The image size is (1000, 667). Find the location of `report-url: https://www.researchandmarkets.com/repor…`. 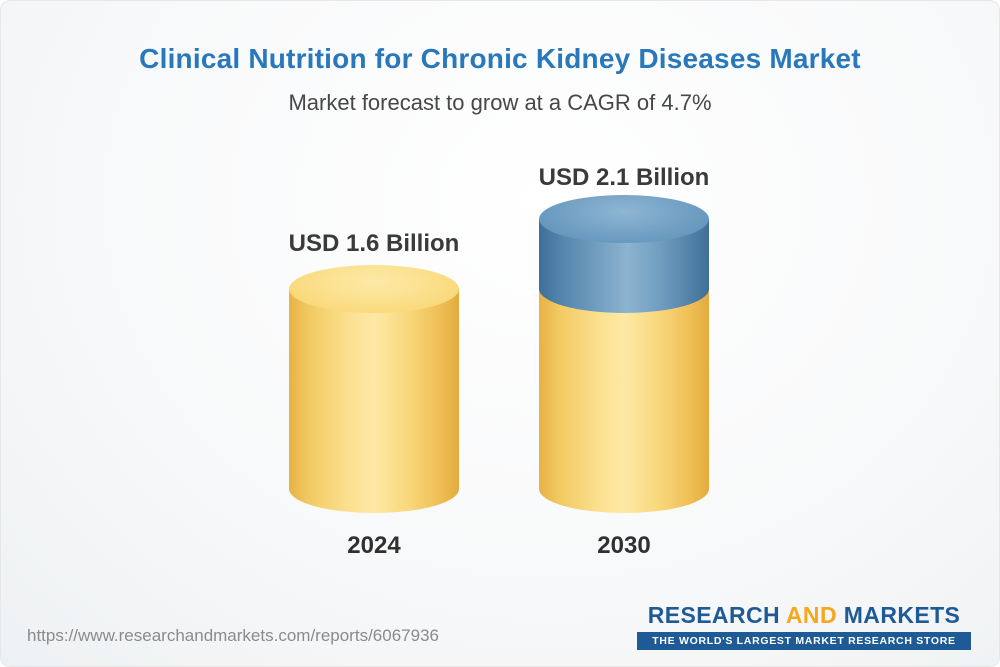

report-url: https://www.researchandmarkets.com/repor… is located at coordinates (233, 635).